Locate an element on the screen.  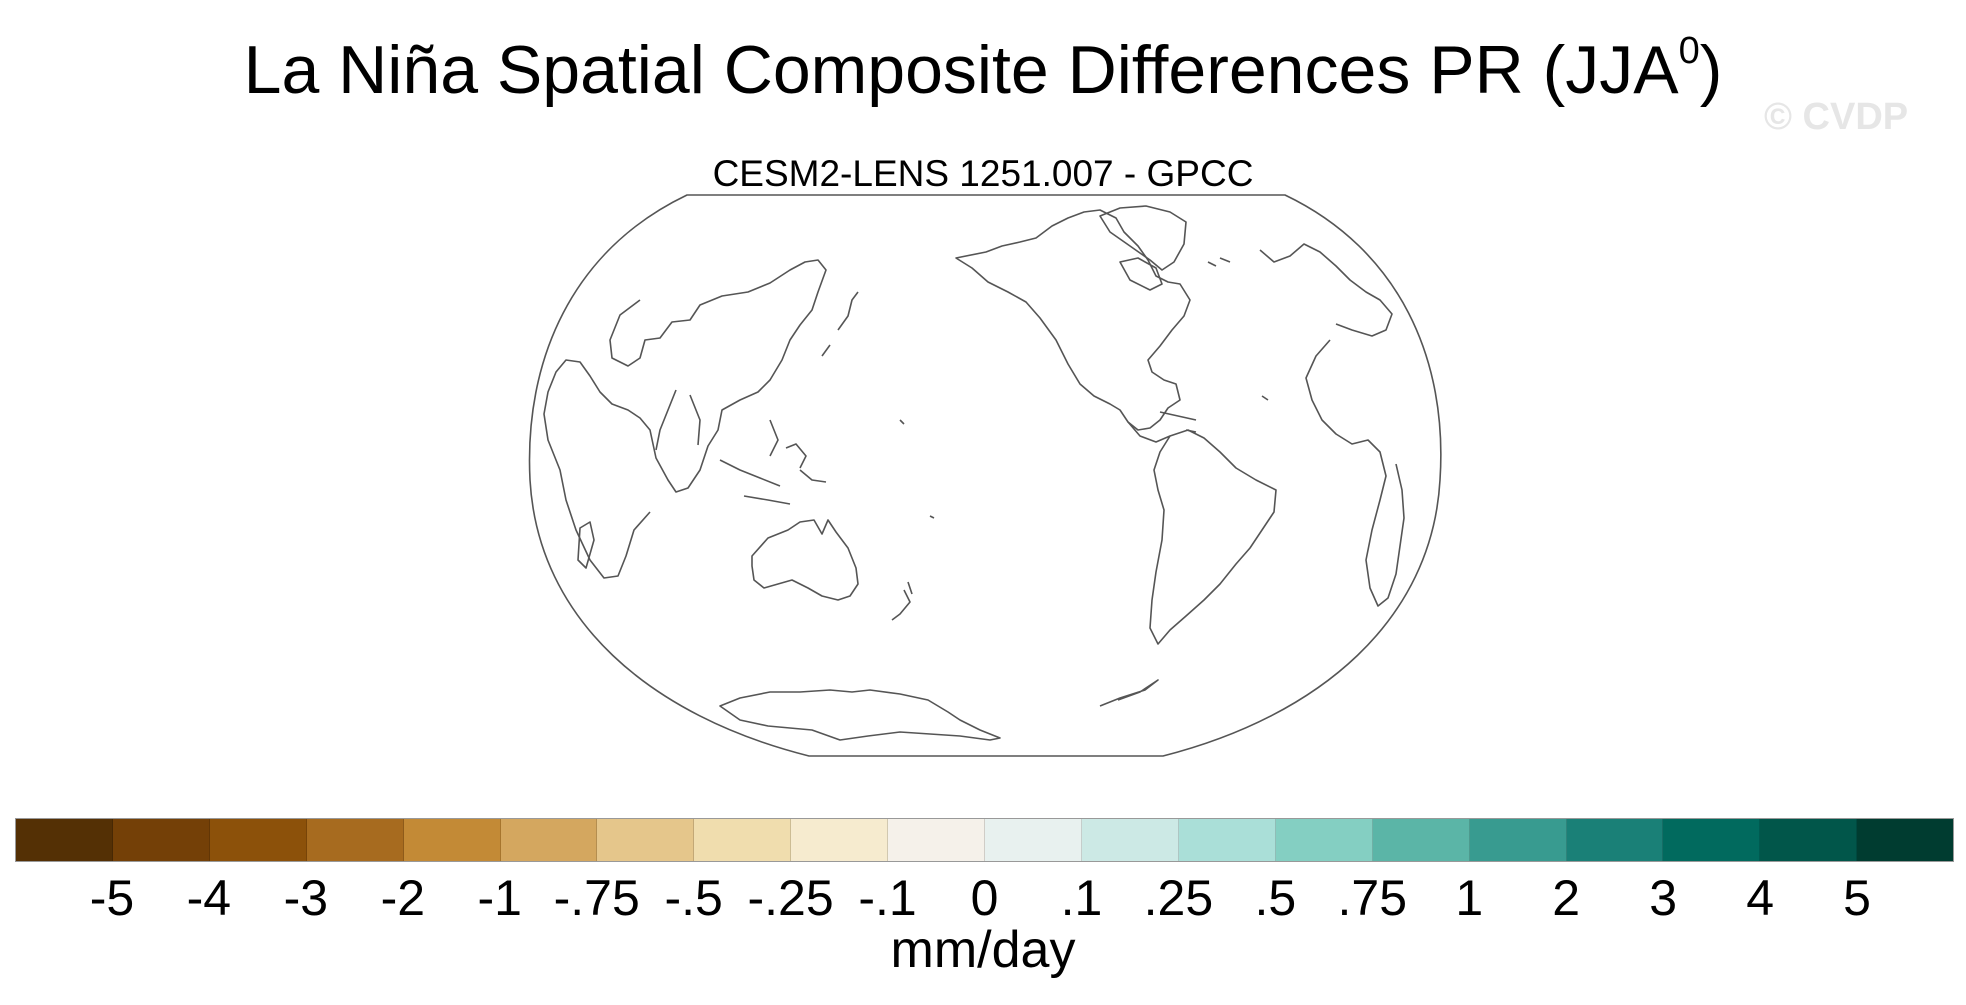
colorbar-tick-label: -.25 is located at coordinates (790, 898).